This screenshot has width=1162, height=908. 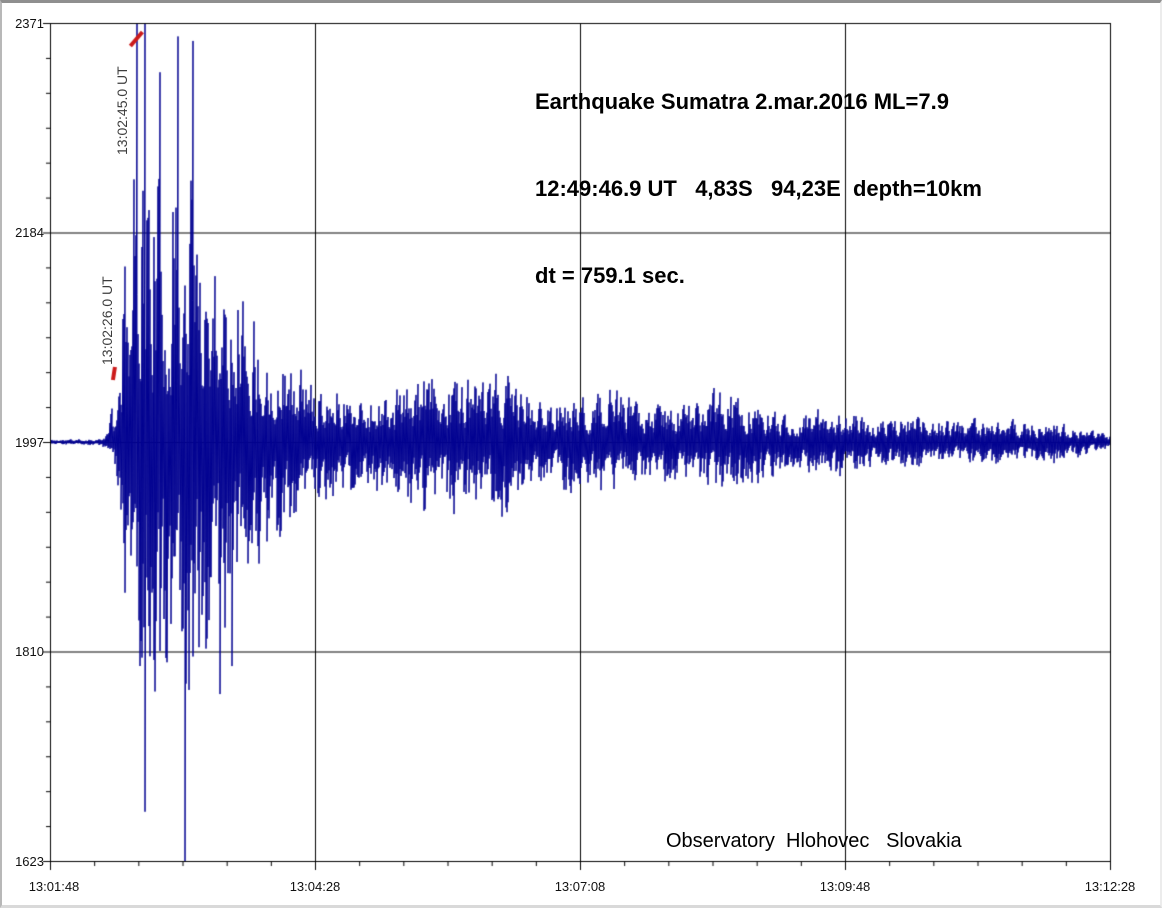 What do you see at coordinates (29, 232) in the screenshot?
I see `y-tick-label: 2184` at bounding box center [29, 232].